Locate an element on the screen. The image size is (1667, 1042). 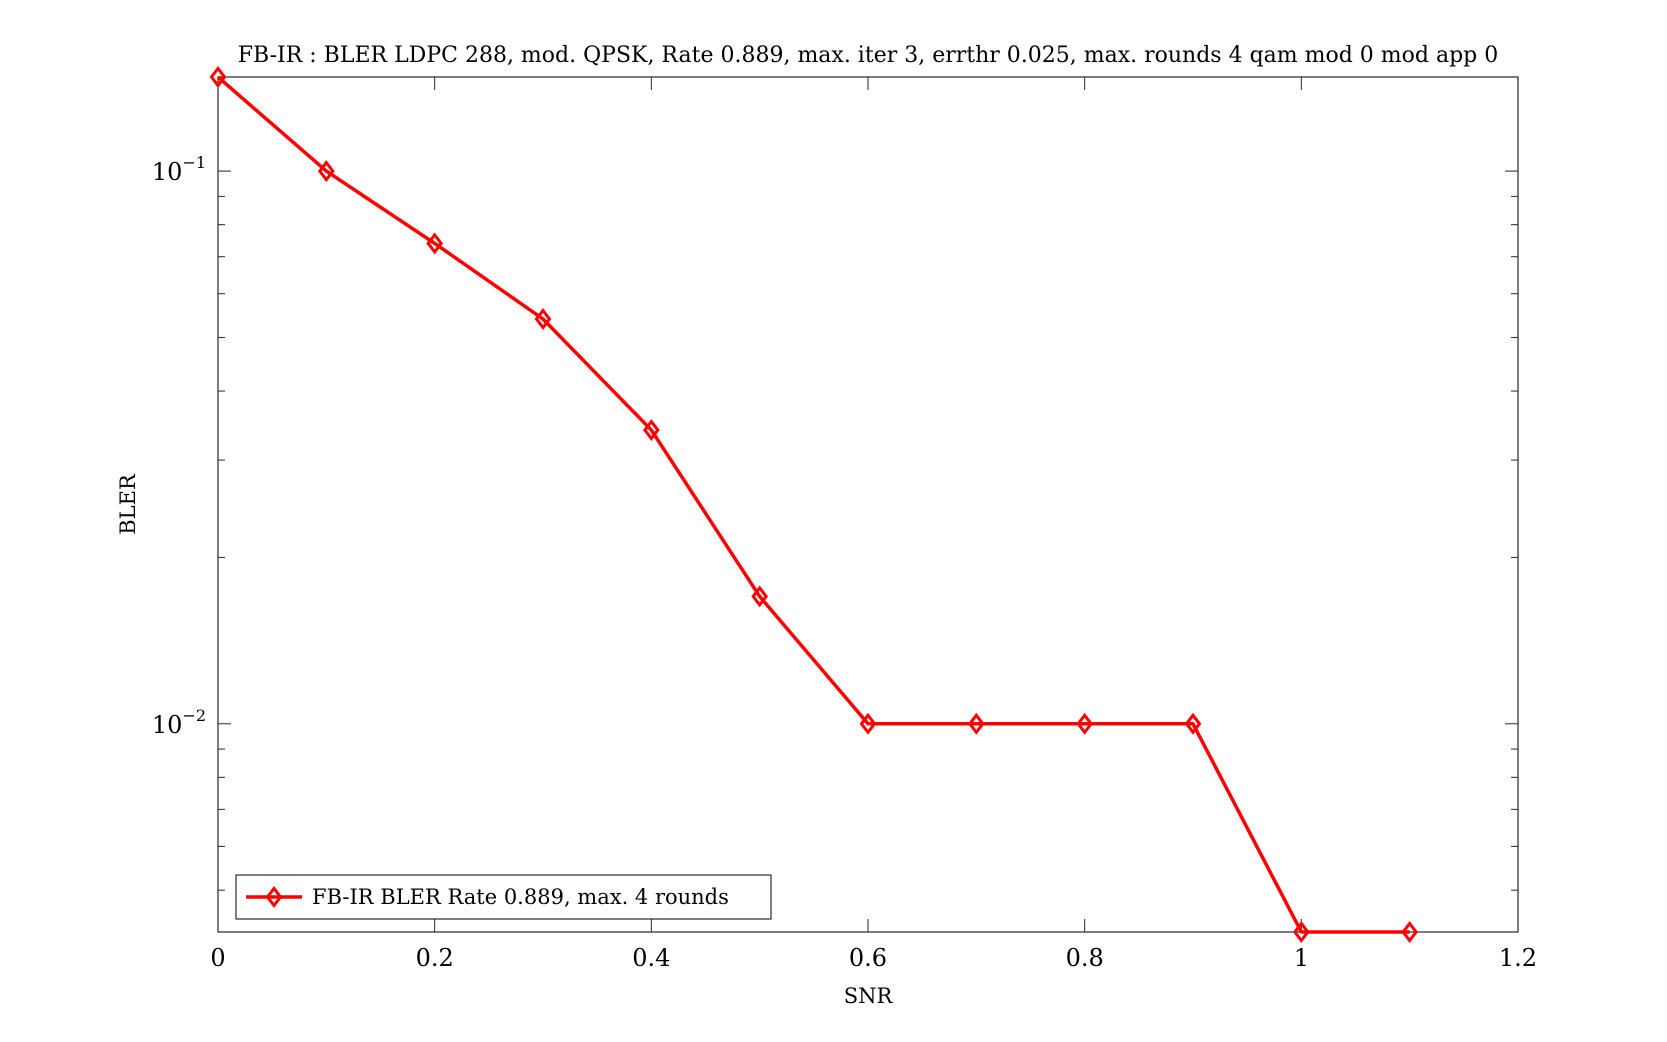
x-tick-label: 0.2 is located at coordinates (435, 958).